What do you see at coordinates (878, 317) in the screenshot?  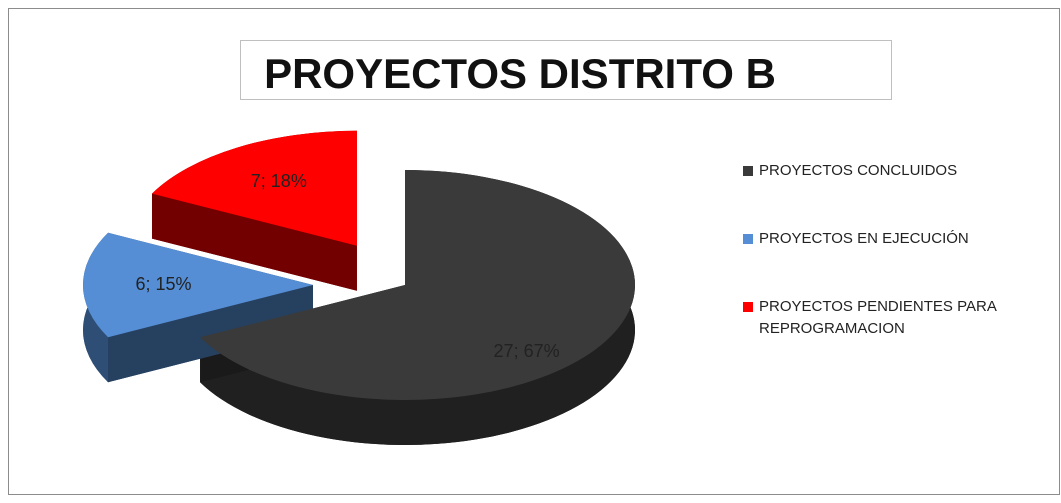 I see `legend-label: PROYECTOS PENDIENTES PARA REPROGRAMACION` at bounding box center [878, 317].